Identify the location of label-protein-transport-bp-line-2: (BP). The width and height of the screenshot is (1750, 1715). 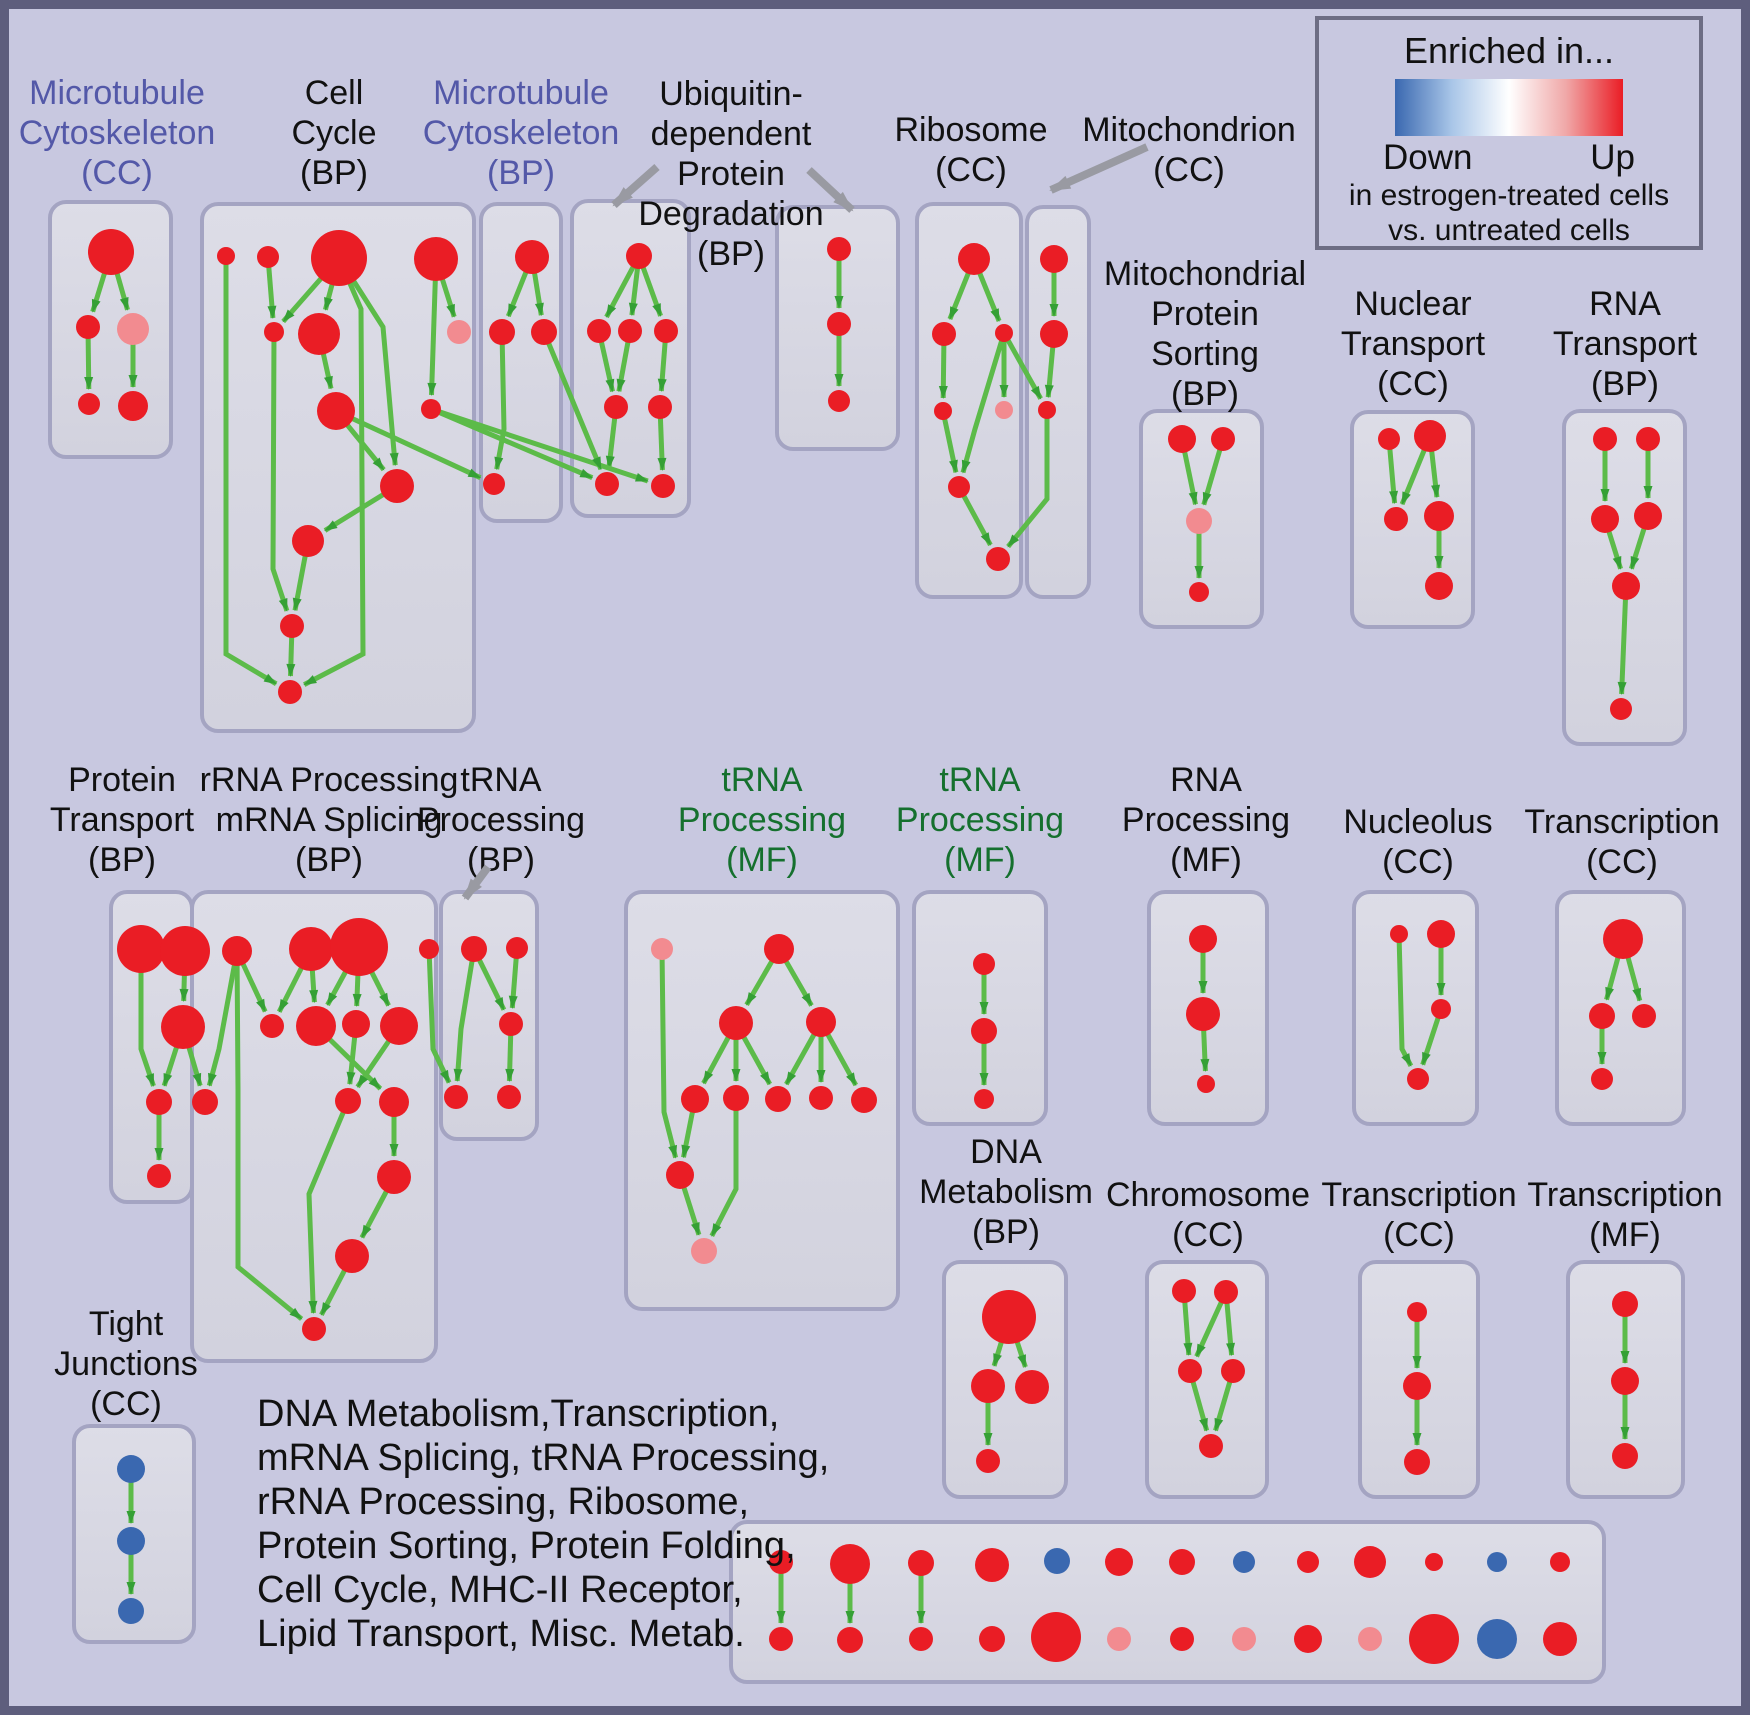
(122, 860).